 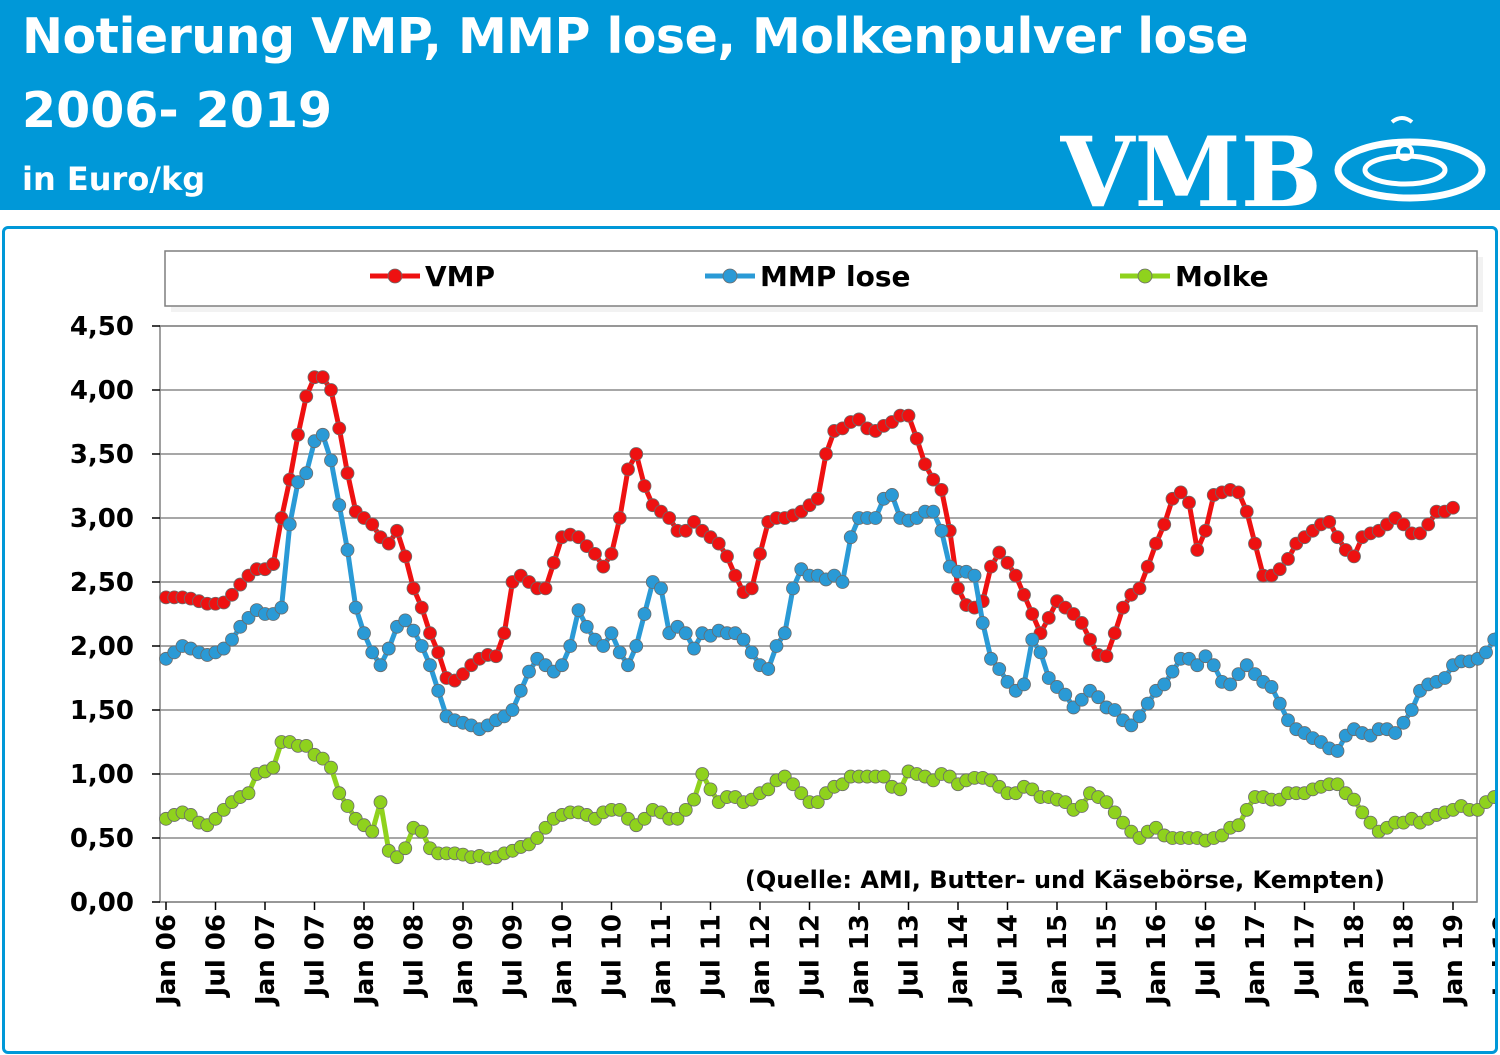 I want to click on x-tick-label: Jul 16, so click(x=1207, y=956).